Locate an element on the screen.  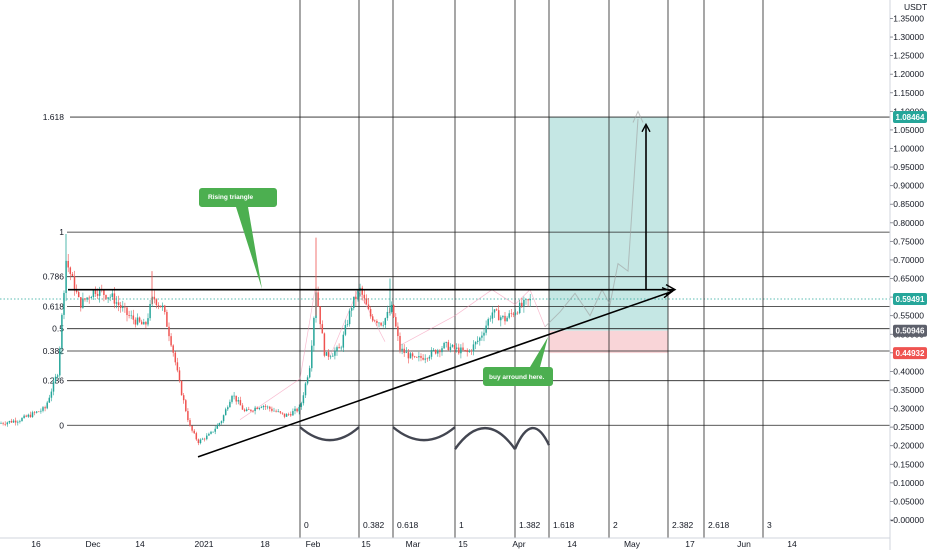
price-tick-label: 0.15000 is located at coordinates (908, 464).